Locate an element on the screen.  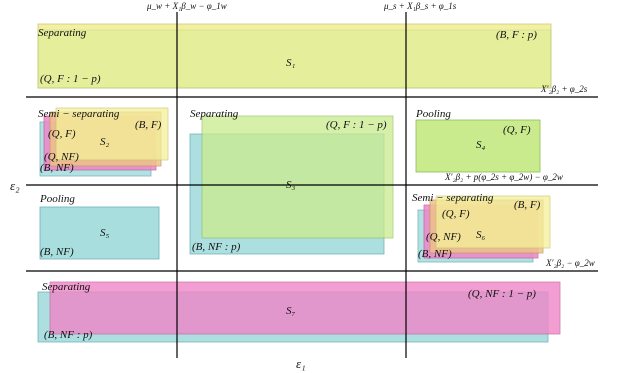
s2-label-bnf: (B, NF) is located at coordinates (57, 168).